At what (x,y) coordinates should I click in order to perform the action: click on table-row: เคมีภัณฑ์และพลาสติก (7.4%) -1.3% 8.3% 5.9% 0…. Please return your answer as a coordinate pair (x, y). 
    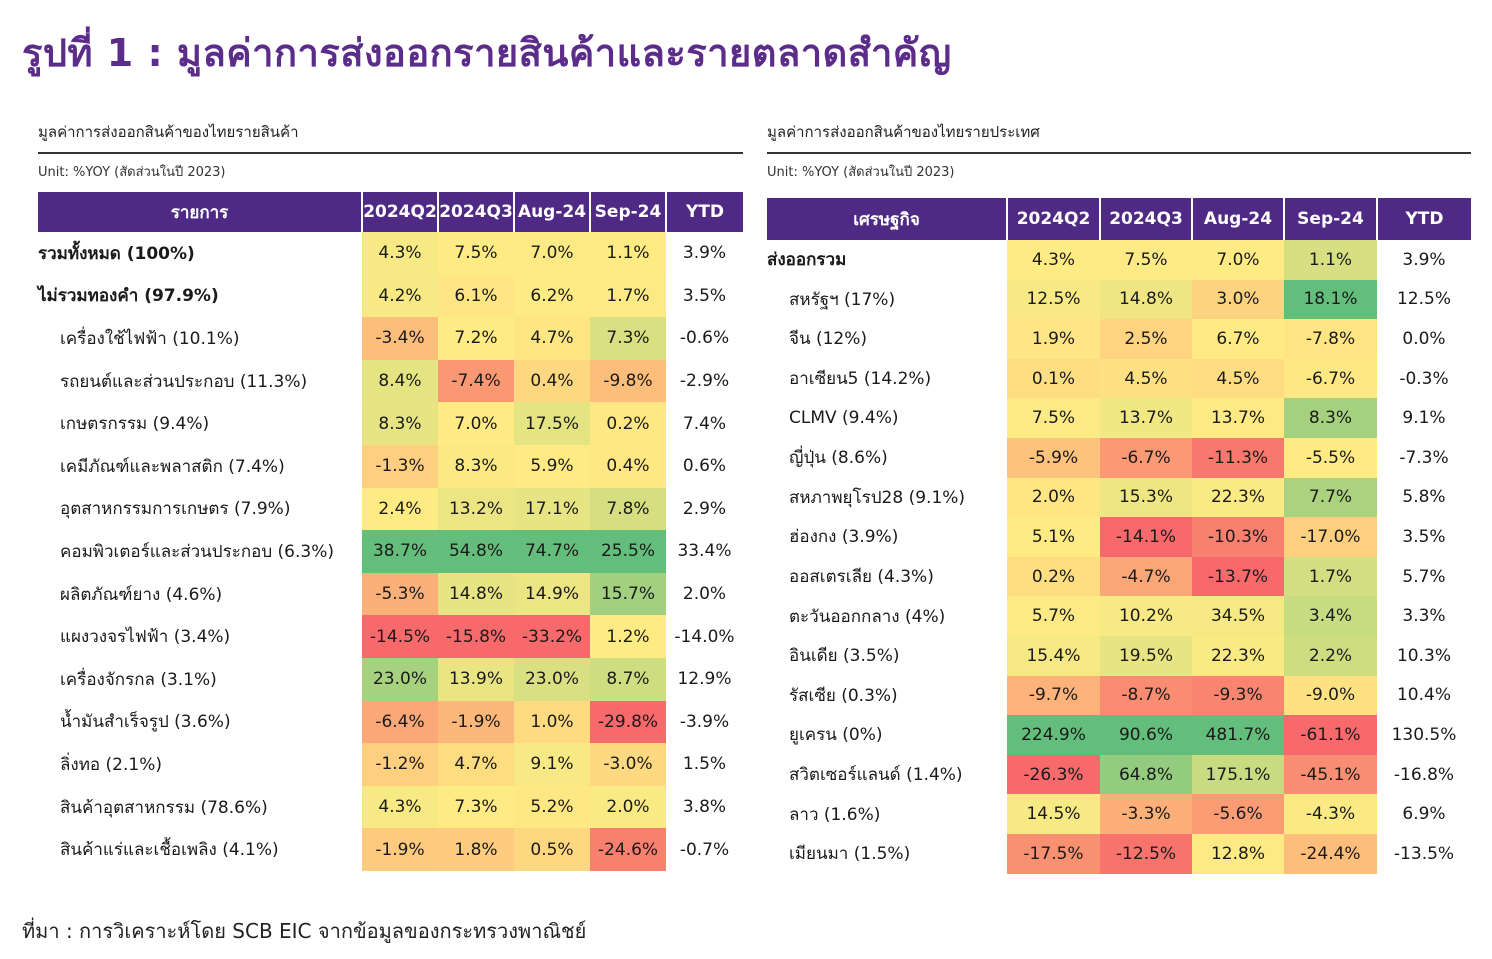
    Looking at the image, I should click on (390, 466).